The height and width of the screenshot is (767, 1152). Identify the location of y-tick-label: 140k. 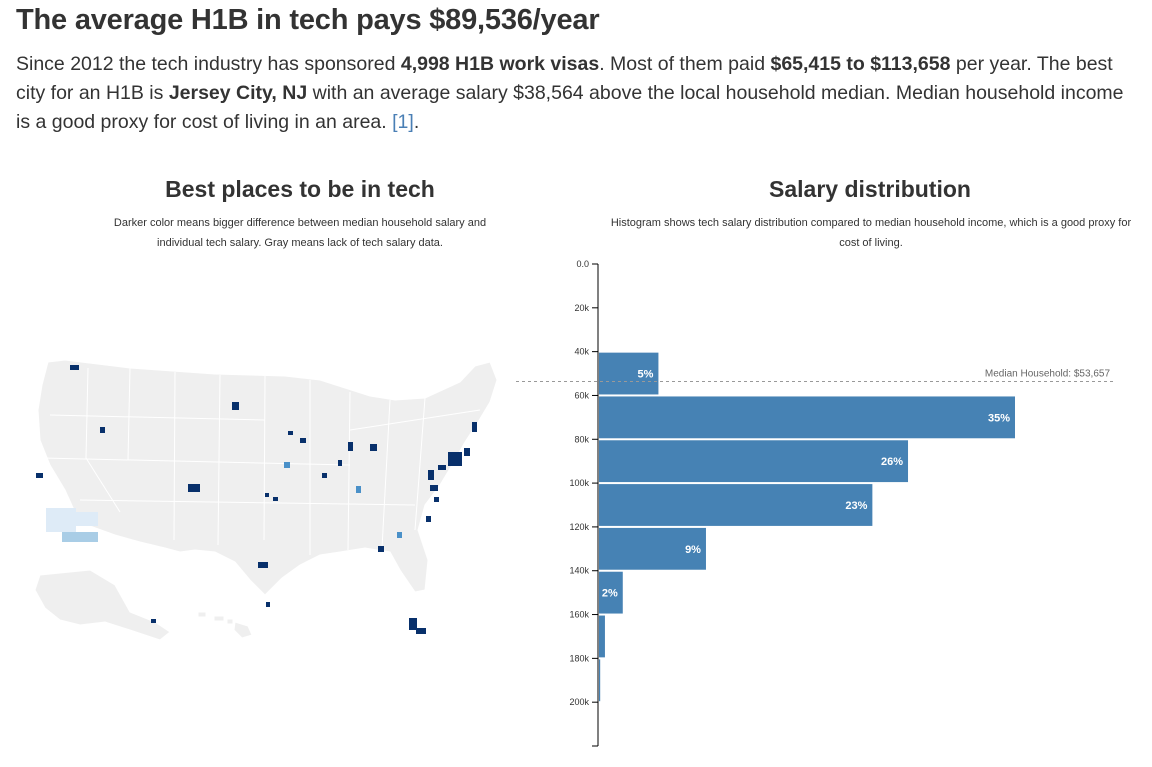
(579, 571).